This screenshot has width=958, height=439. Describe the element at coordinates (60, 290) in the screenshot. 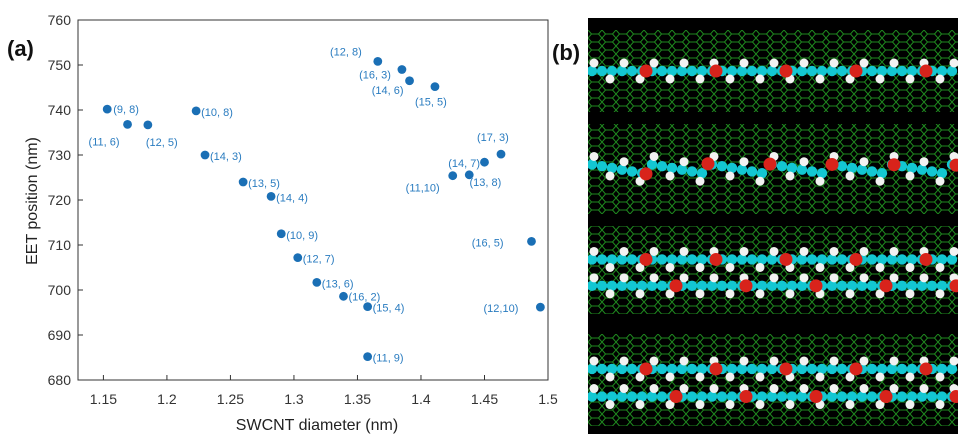

I see `y-tick-label: 700` at that location.